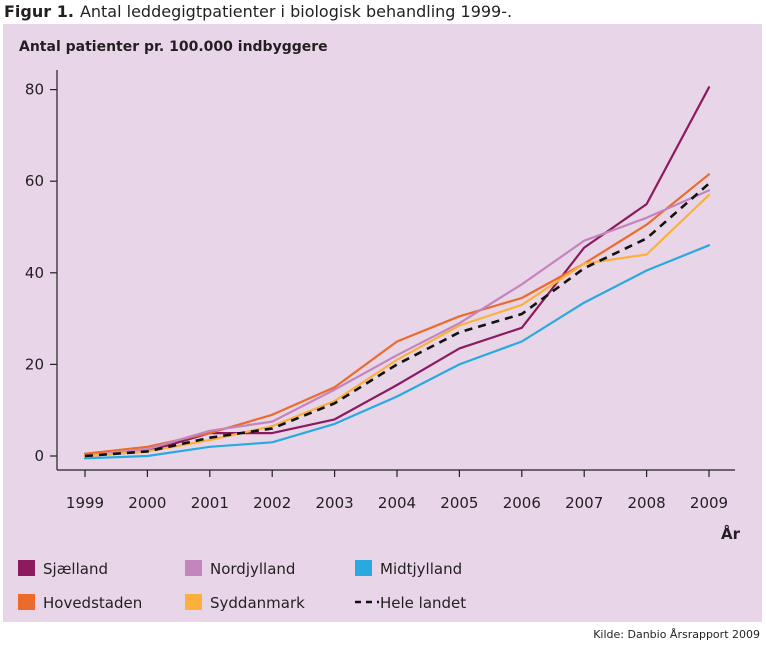 This screenshot has height=645, width=766. I want to click on x-tick-label: 2004, so click(397, 503).